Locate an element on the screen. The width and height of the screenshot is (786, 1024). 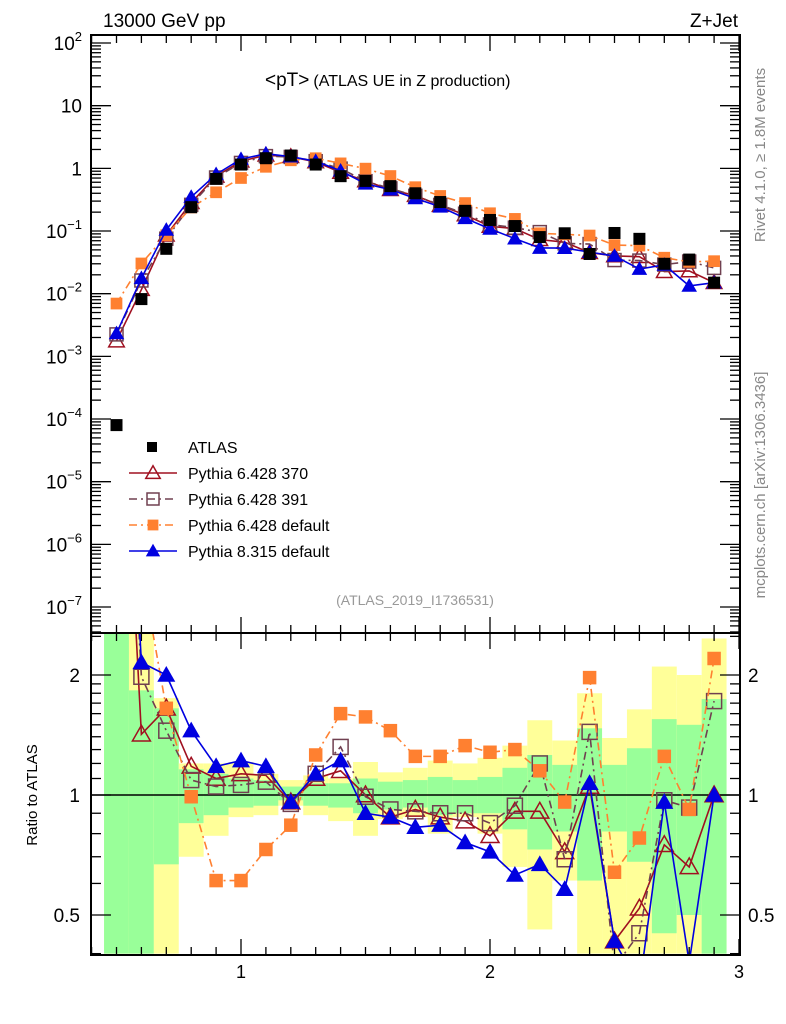
y-tick-label: 10⁻⁴ is located at coordinates (64, 418).